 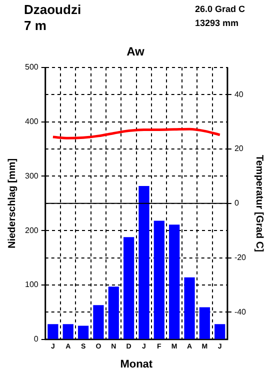 I want to click on y2-tick-label: -40, so click(x=240, y=311).